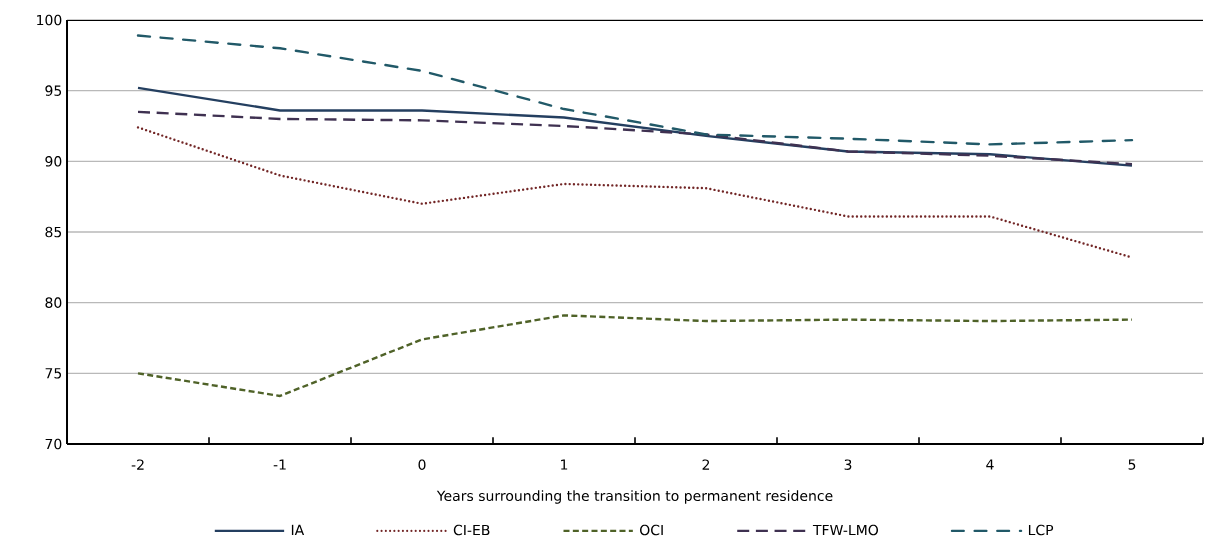  I want to click on legend-label: LCP, so click(1041, 530).